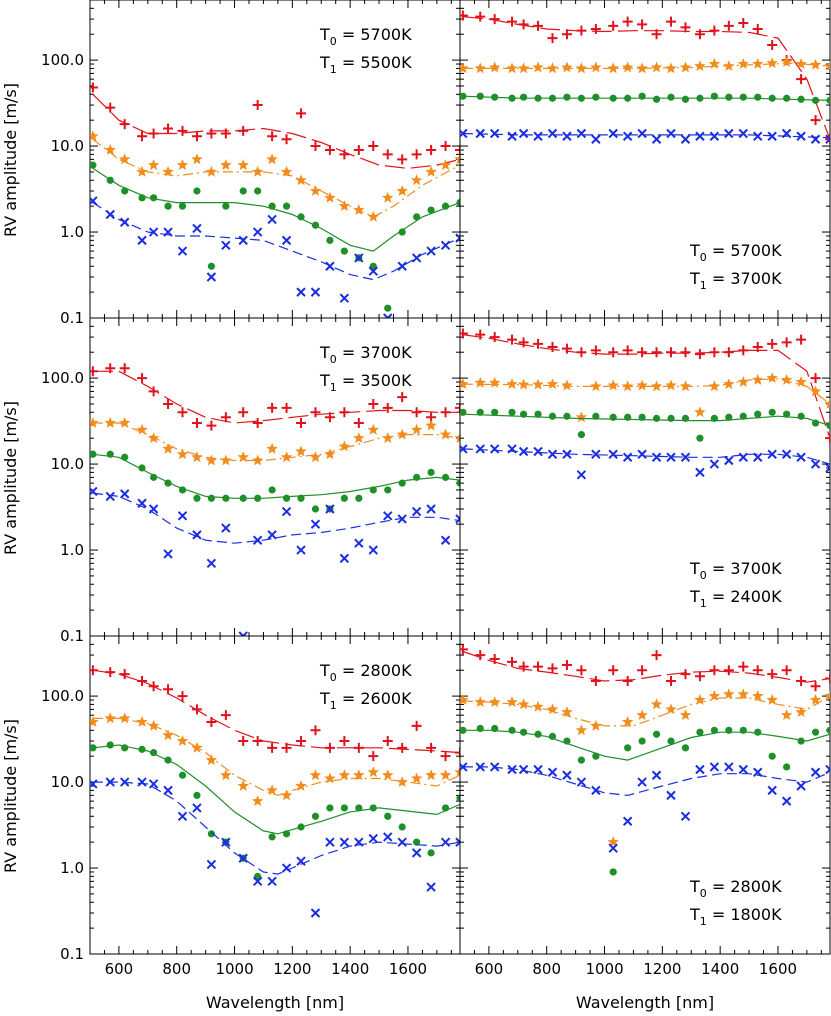 Image resolution: width=831 pixels, height=1016 pixels. Describe the element at coordinates (778, 969) in the screenshot. I see `x-tick-label: 1600` at that location.